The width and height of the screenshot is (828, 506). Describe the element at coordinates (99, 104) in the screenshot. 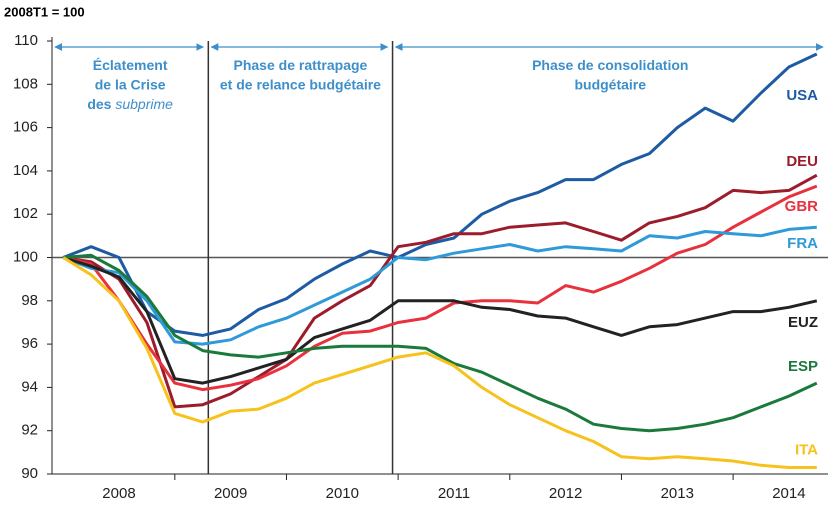

I see `phase-label-text: des` at that location.